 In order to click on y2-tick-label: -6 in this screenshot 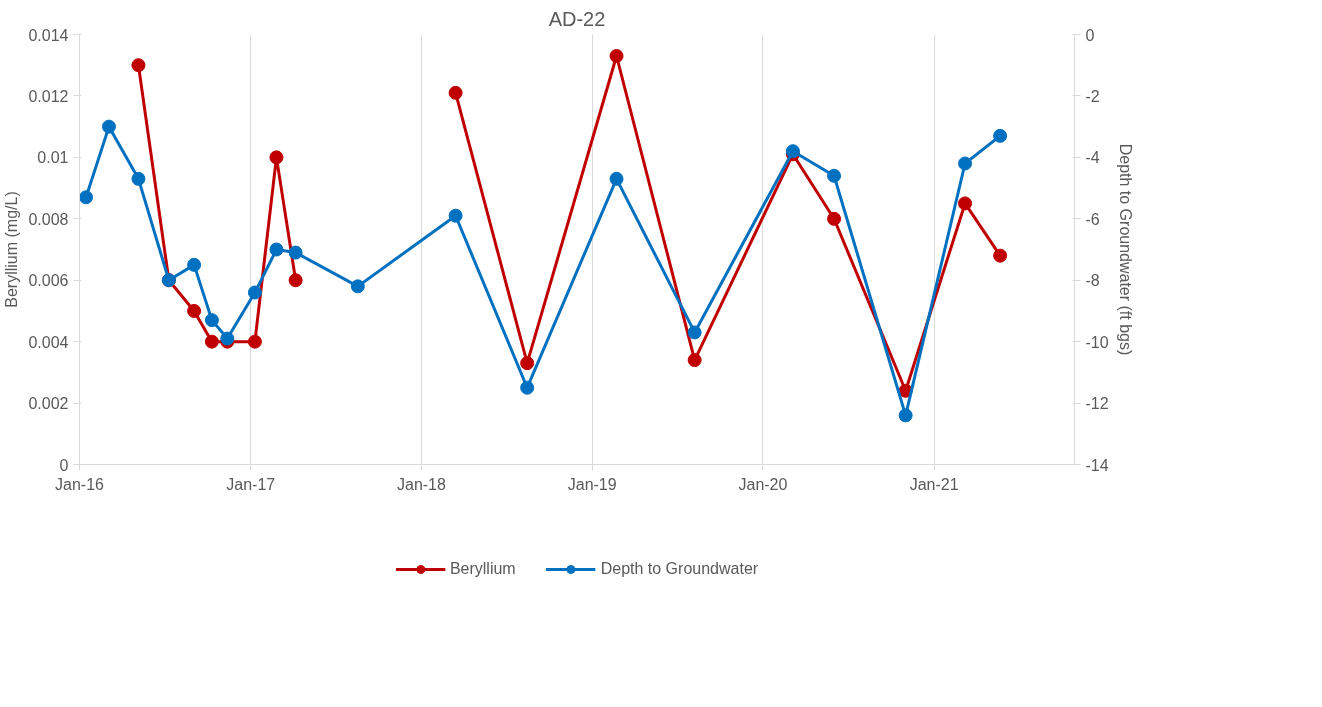, I will do `click(1092, 219)`.